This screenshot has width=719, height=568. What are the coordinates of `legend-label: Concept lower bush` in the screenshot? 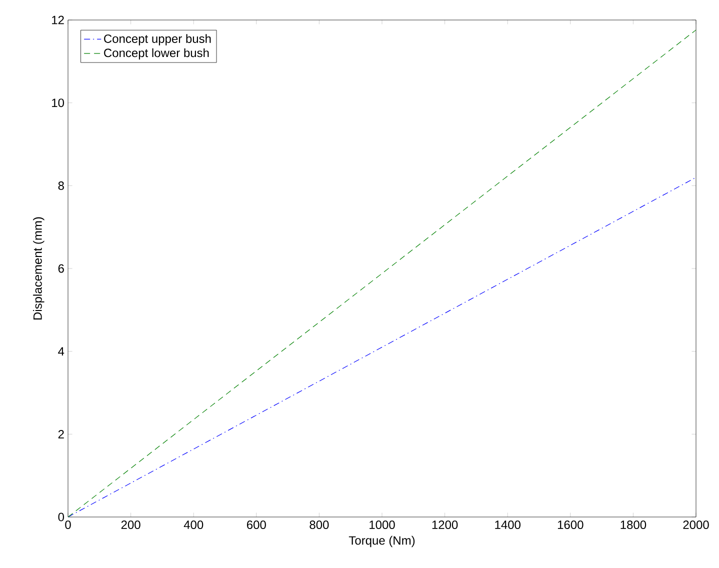 It's located at (156, 54).